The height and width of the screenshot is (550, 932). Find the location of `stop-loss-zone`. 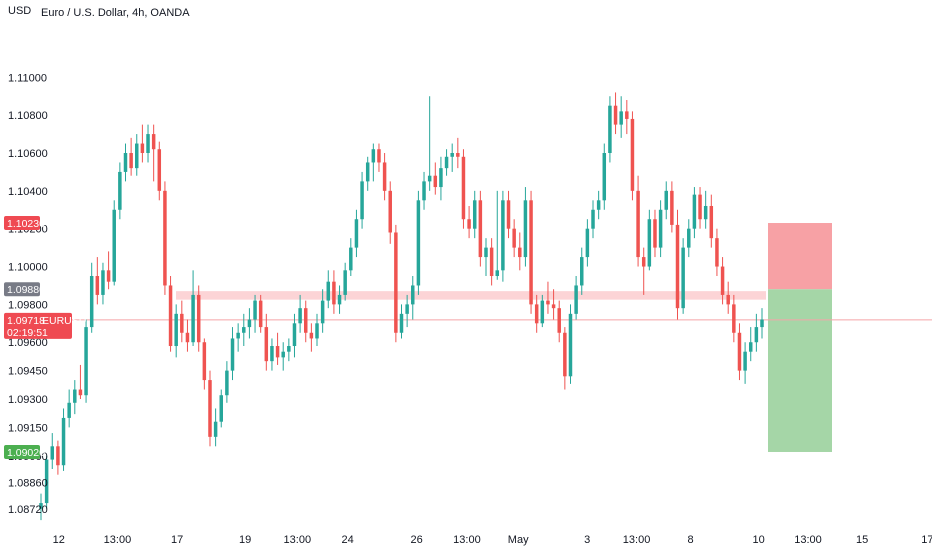

stop-loss-zone is located at coordinates (800, 256).